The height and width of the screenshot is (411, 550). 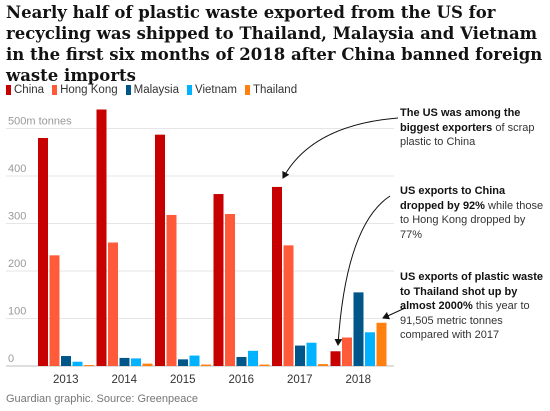 I want to click on bar-vietnam-2013, so click(x=77, y=363).